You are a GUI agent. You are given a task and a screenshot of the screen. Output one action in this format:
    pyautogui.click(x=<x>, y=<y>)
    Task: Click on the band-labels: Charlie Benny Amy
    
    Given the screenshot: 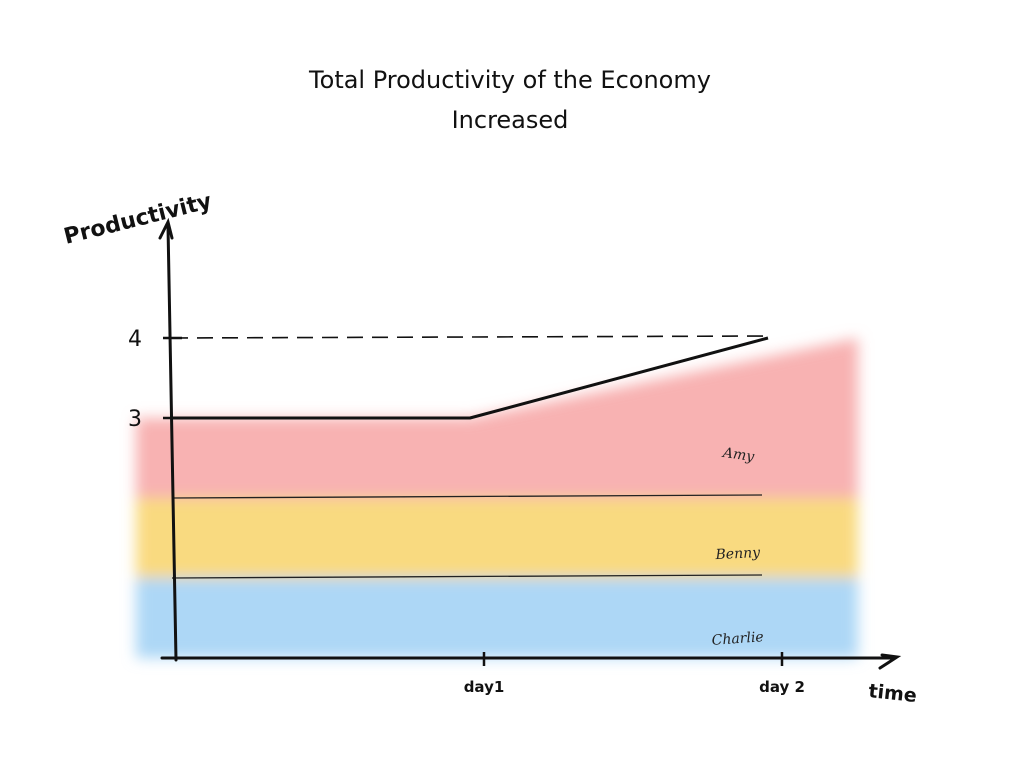 What is the action you would take?
    pyautogui.click(x=737, y=547)
    